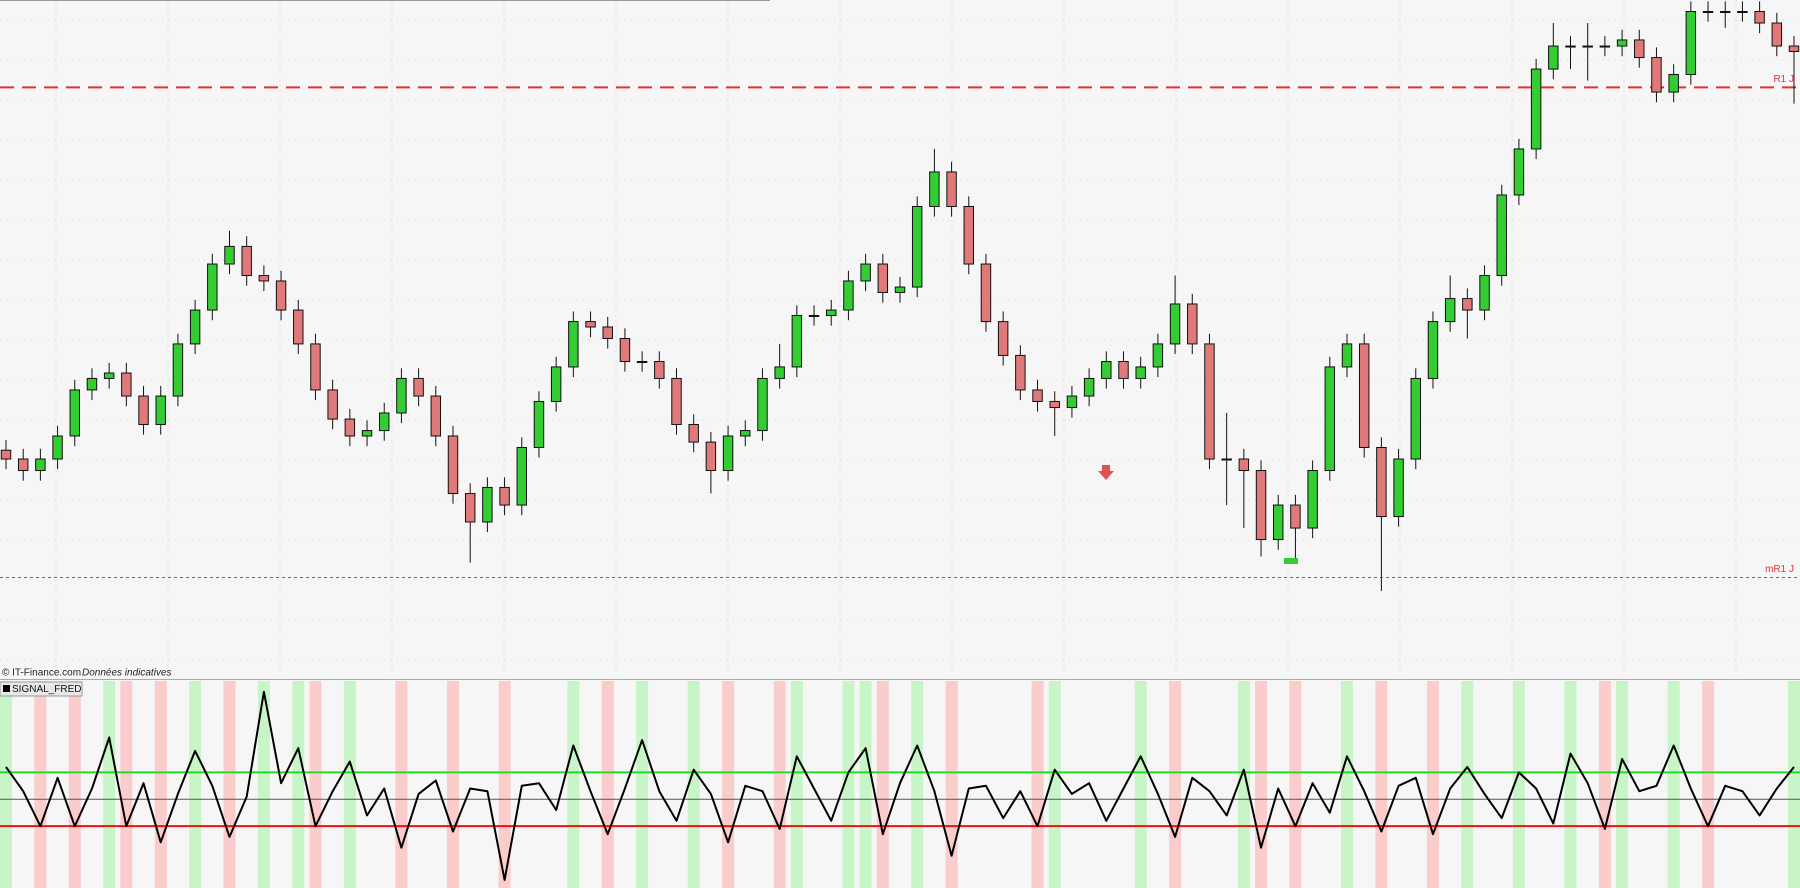  I want to click on source: © IT-Finance.com, so click(41, 673).